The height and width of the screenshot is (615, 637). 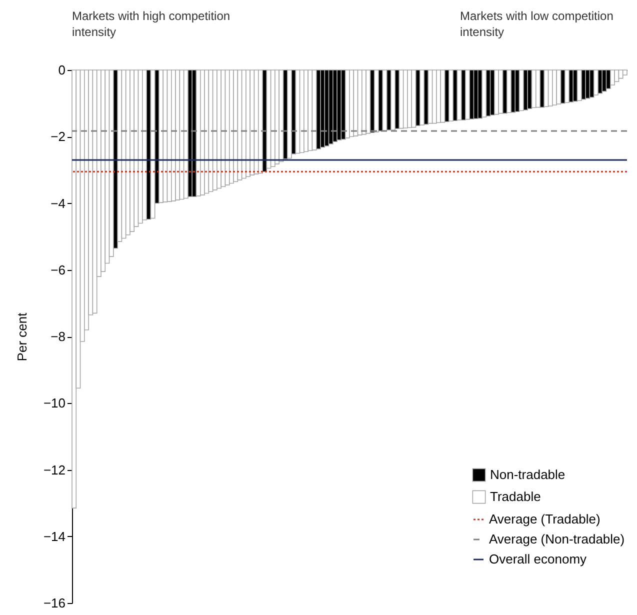 I want to click on y-tick-label: −10, so click(x=54, y=403).